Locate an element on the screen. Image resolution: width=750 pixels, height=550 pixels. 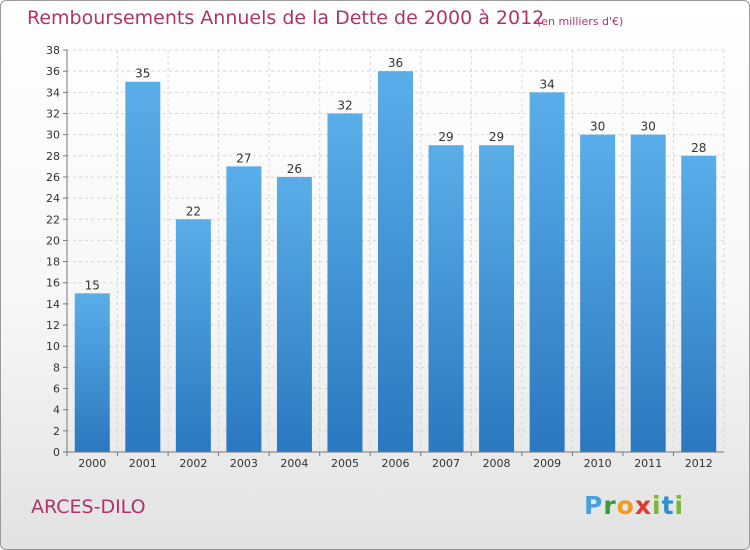
data-label: 32 is located at coordinates (344, 105).